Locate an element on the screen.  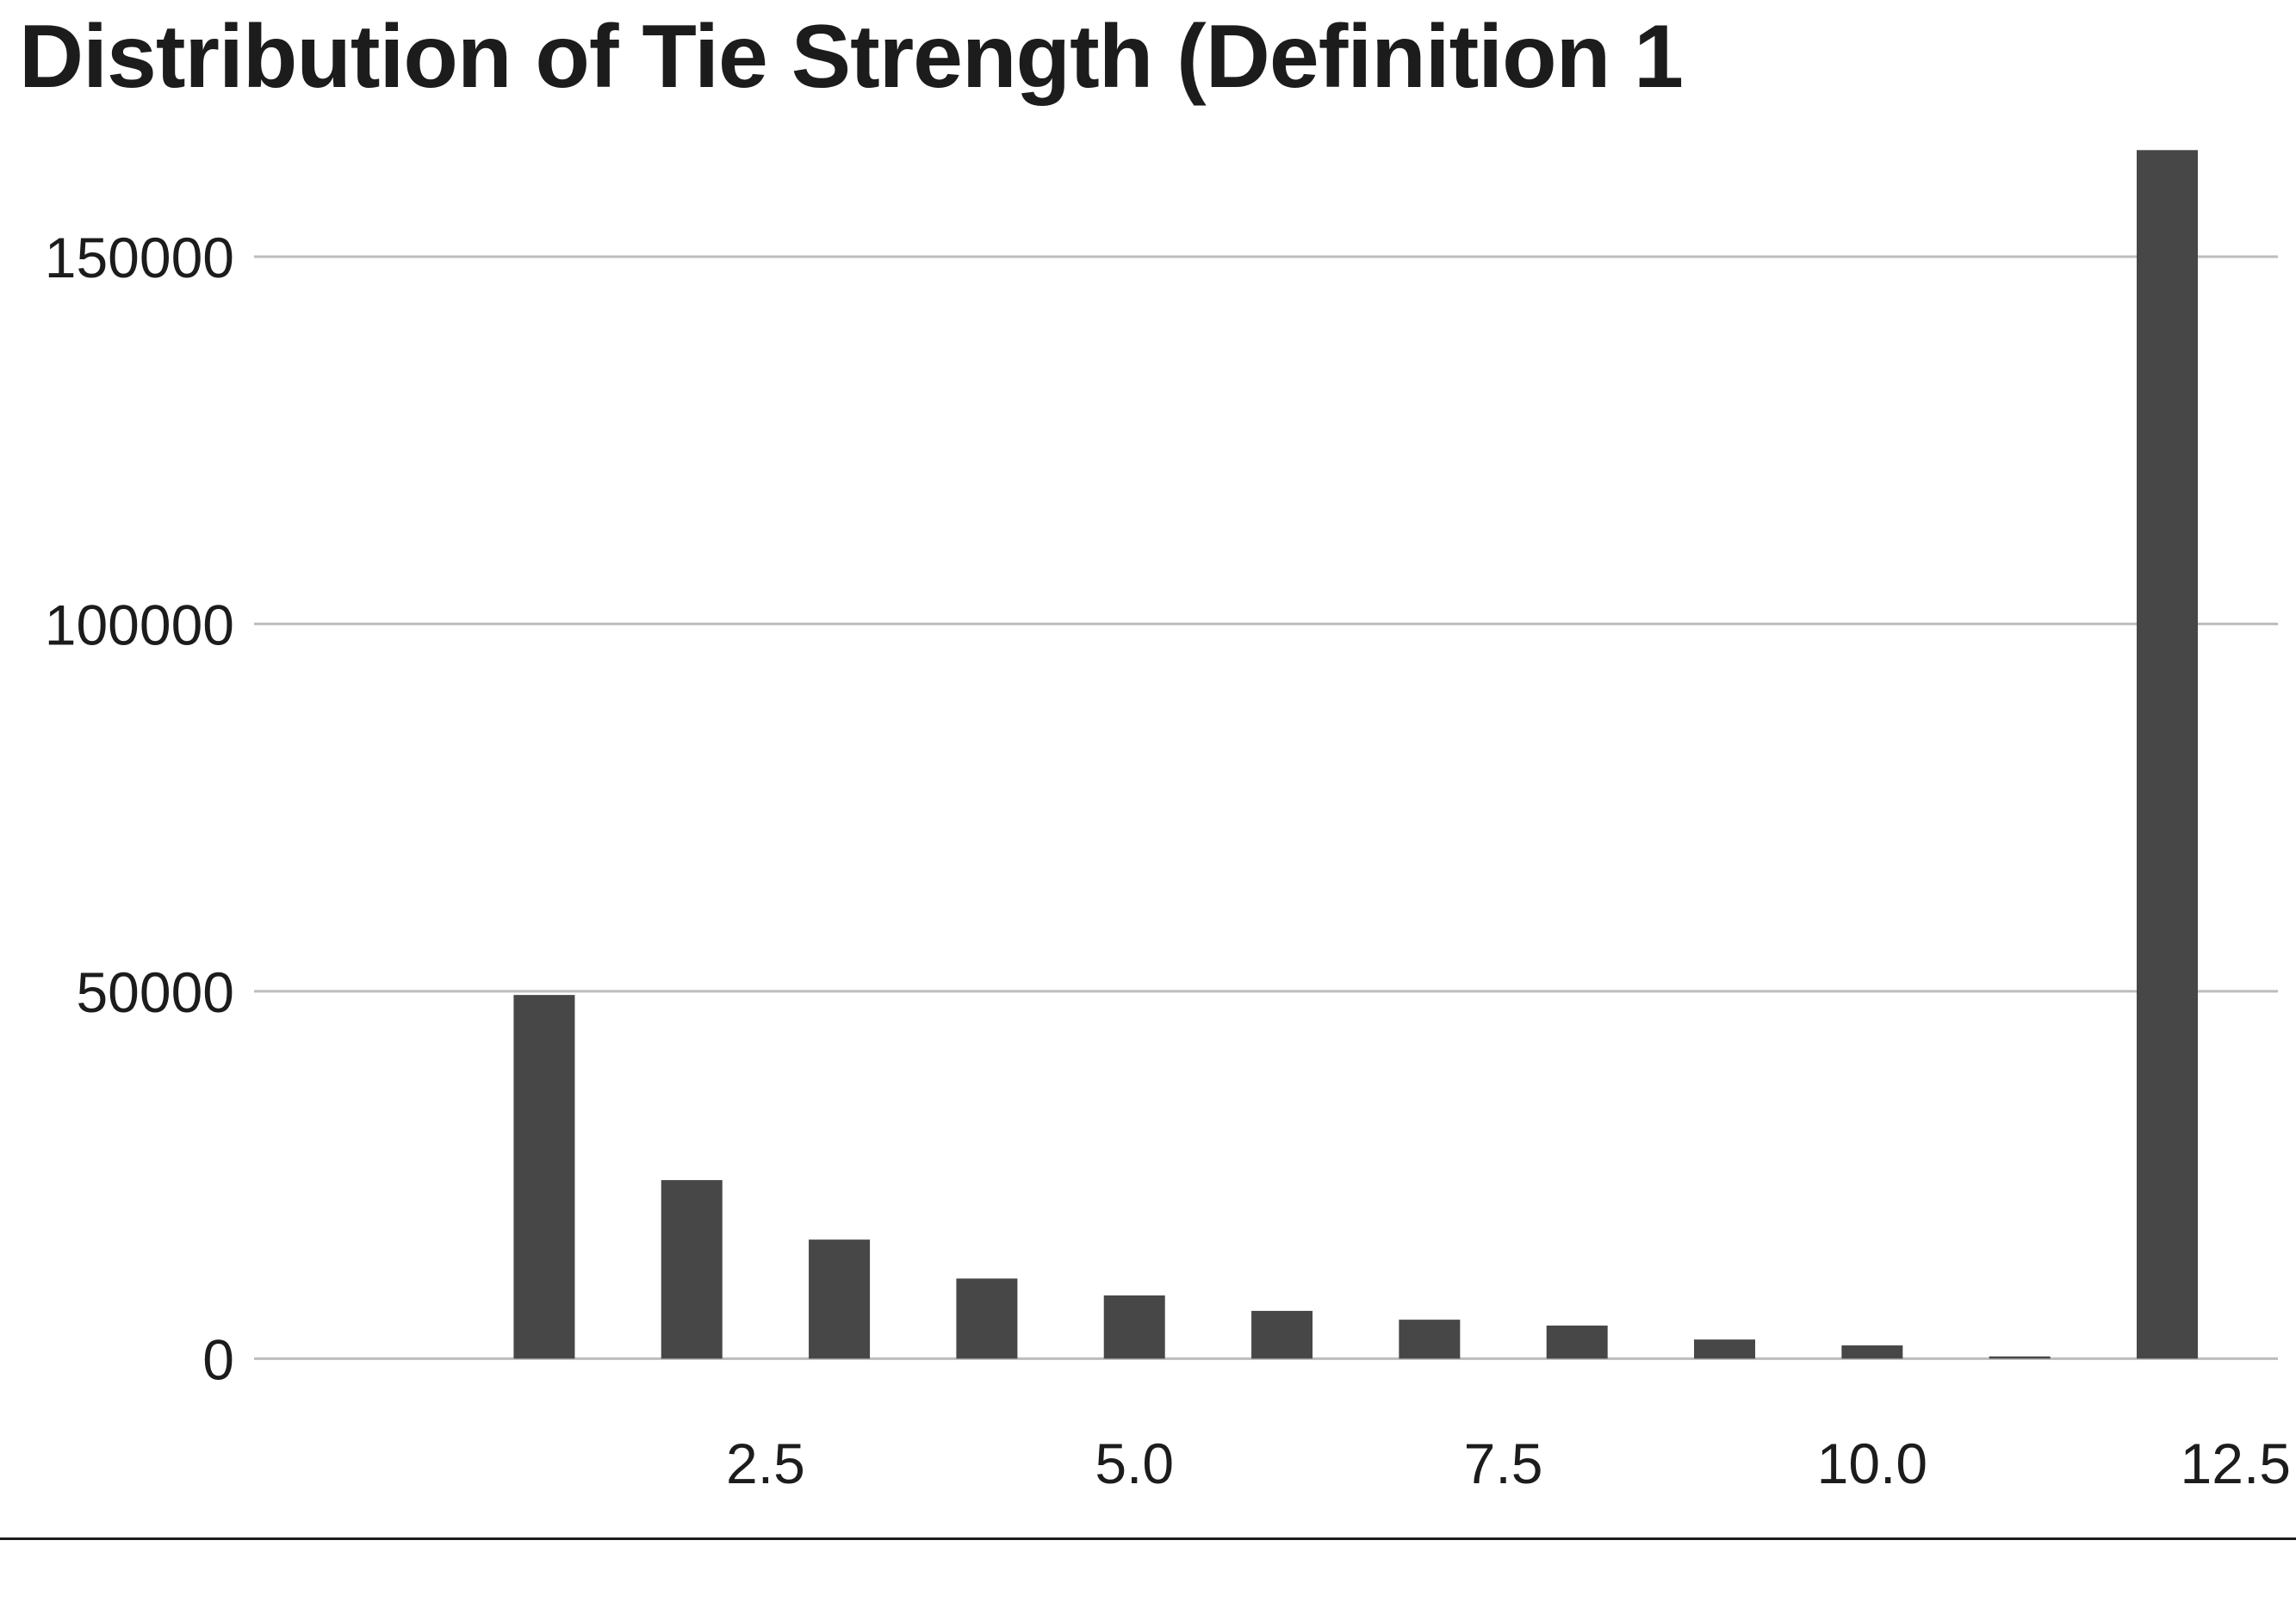
y-tick-label: 150000 is located at coordinates (139, 257).